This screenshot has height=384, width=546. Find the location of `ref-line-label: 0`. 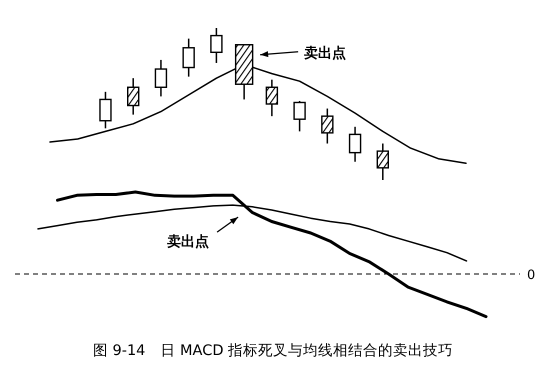

ref-line-label: 0 is located at coordinates (531, 275).